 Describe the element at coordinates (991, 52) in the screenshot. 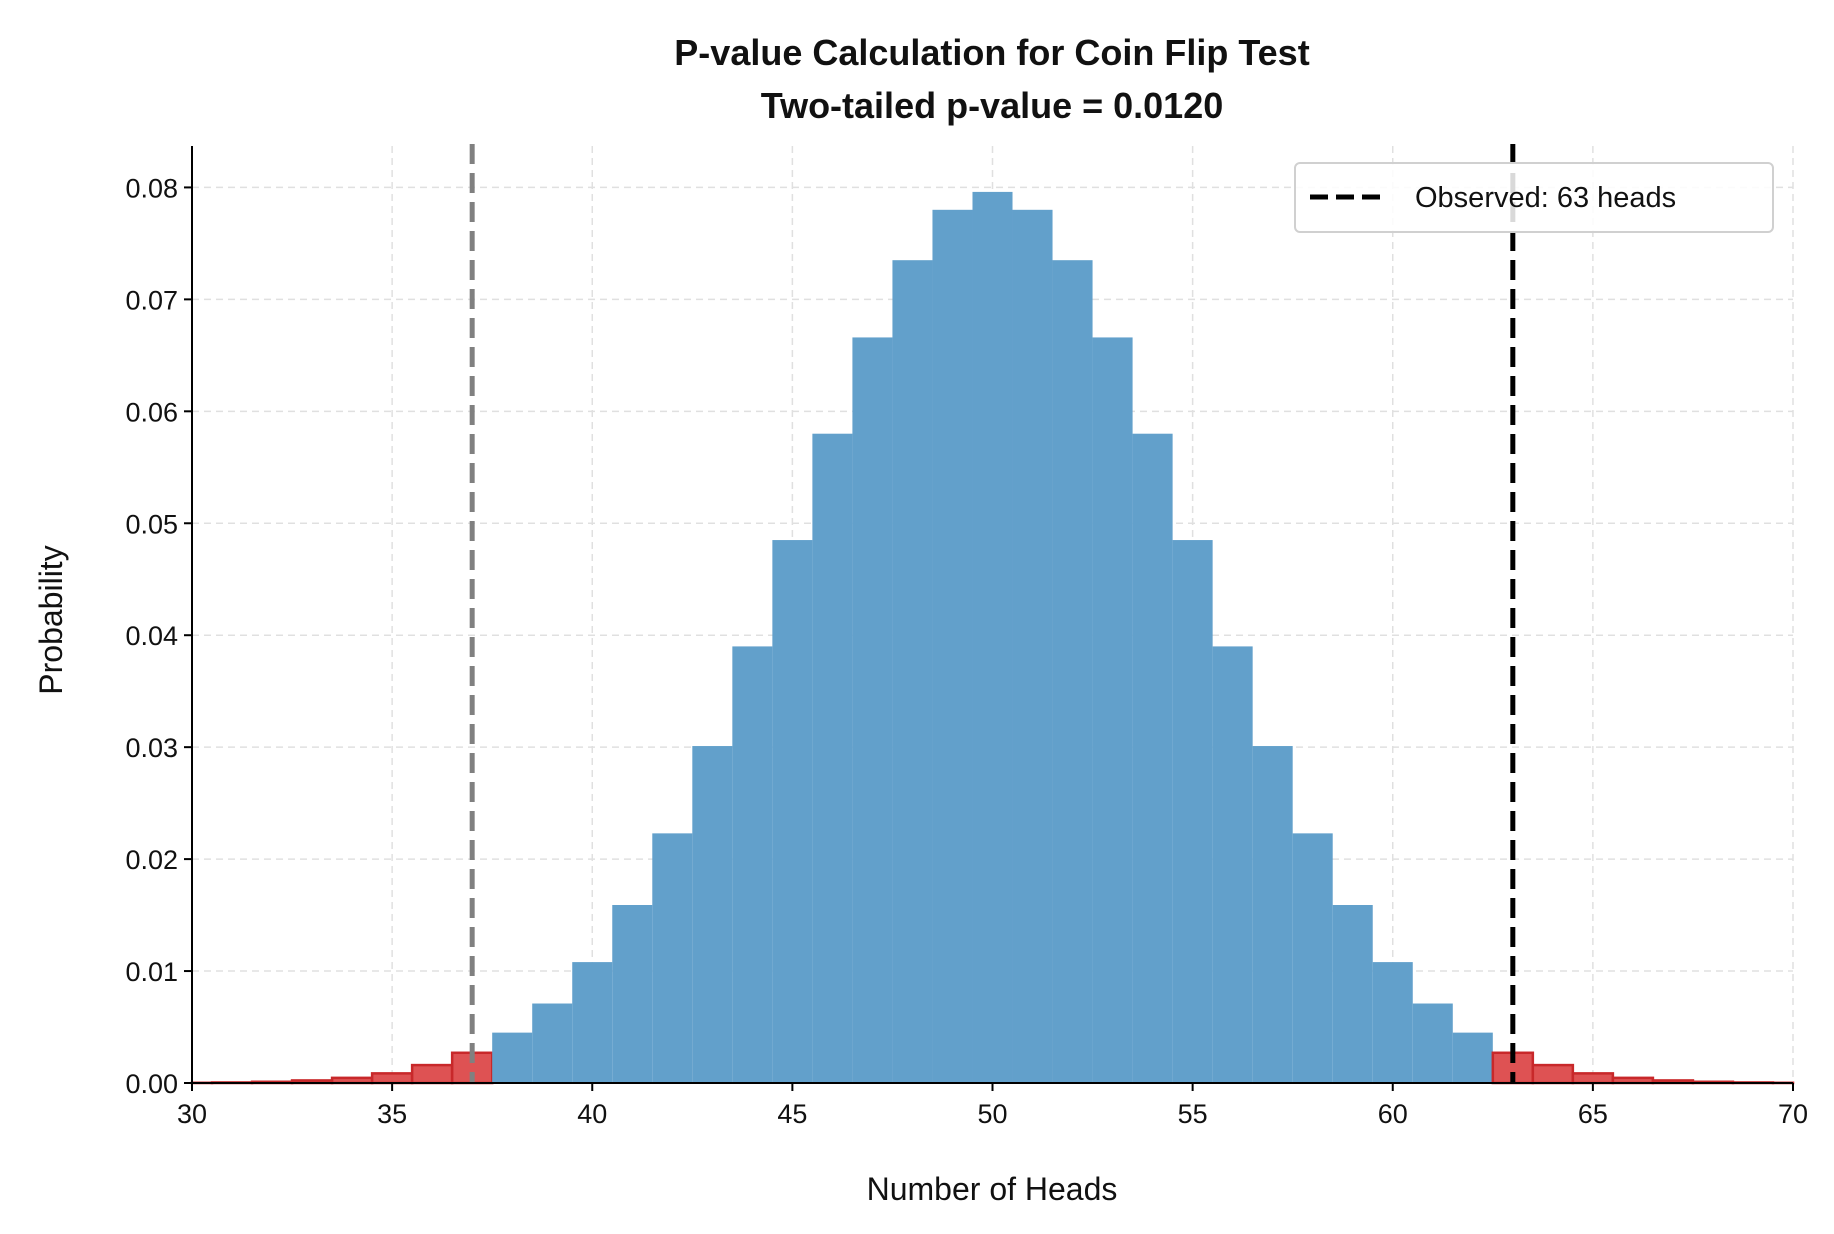

I see `chart-title: P-value Calculation for Coin Flip Test` at that location.